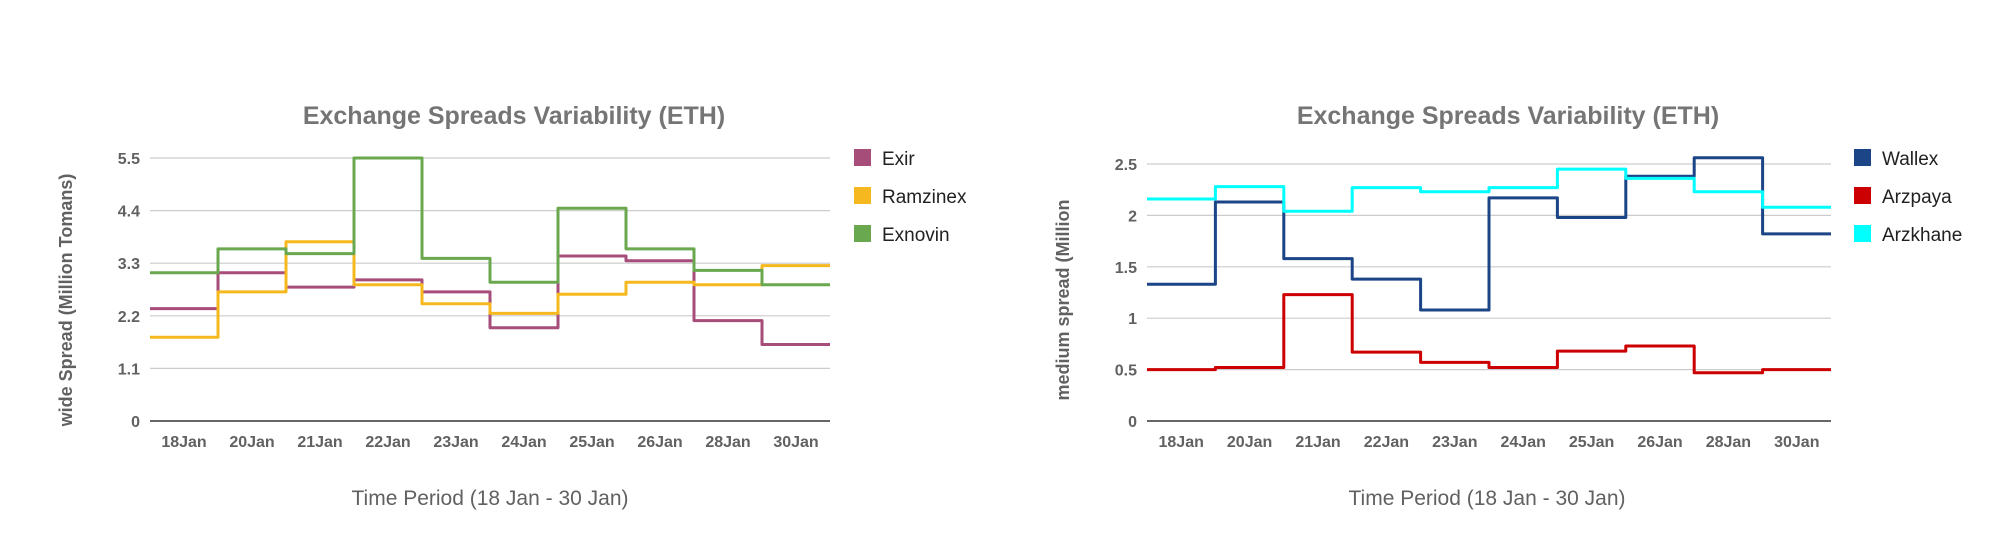  I want to click on legend-label-wallex: Wallex, so click(1910, 159).